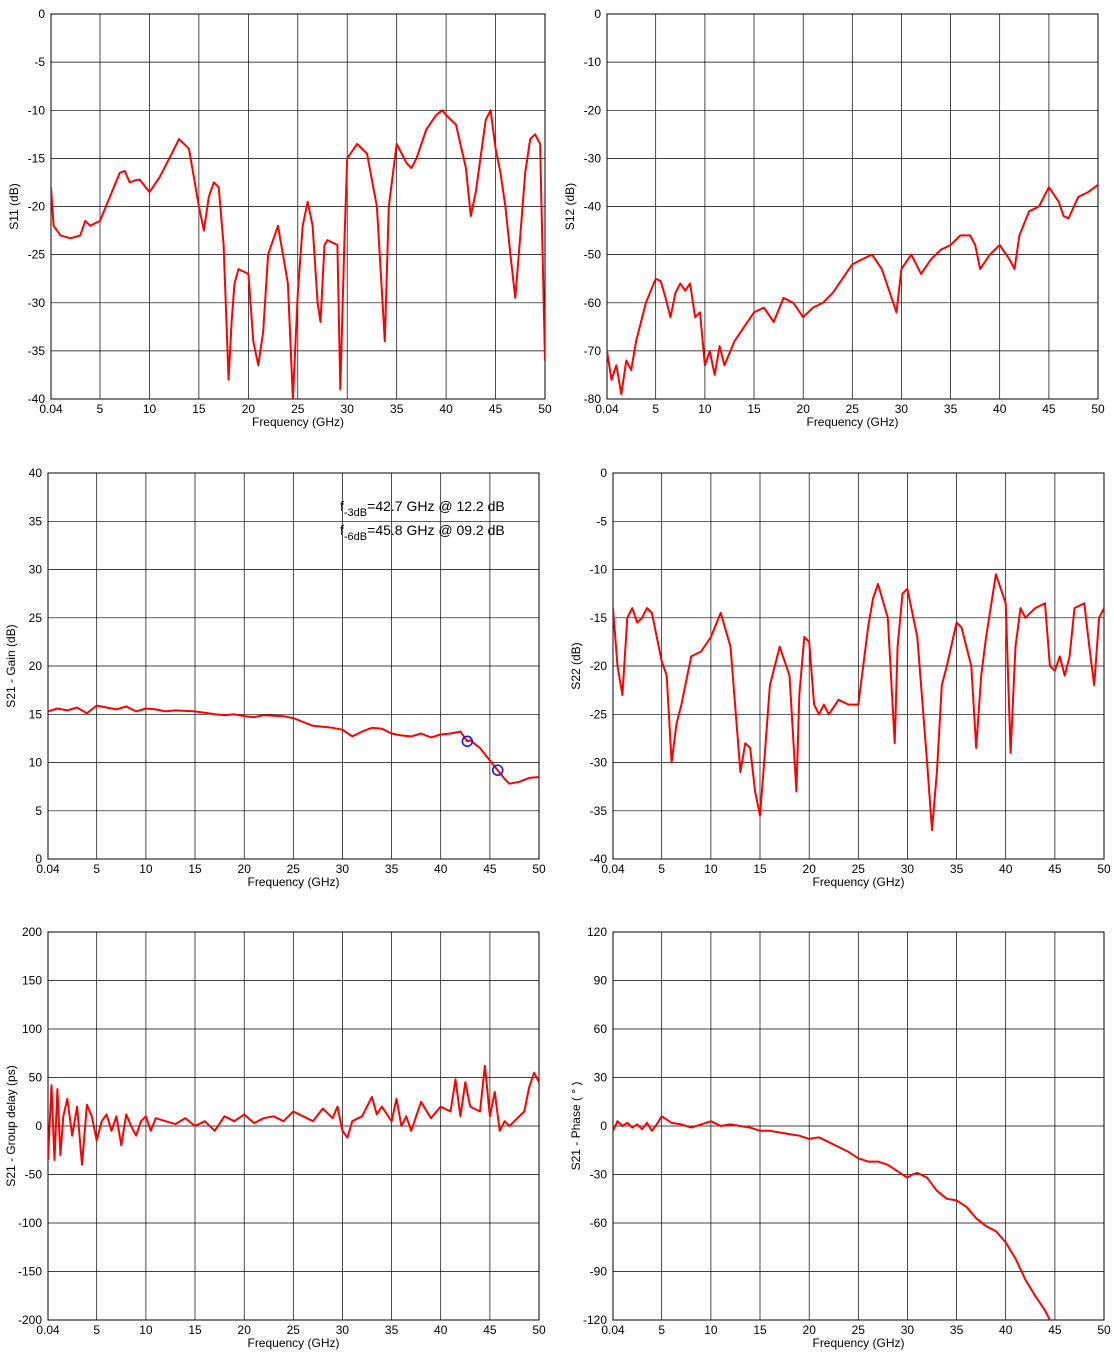  Describe the element at coordinates (576, 1126) in the screenshot. I see `s21-phase-ylabel: S21 - Phase ( ° )` at that location.